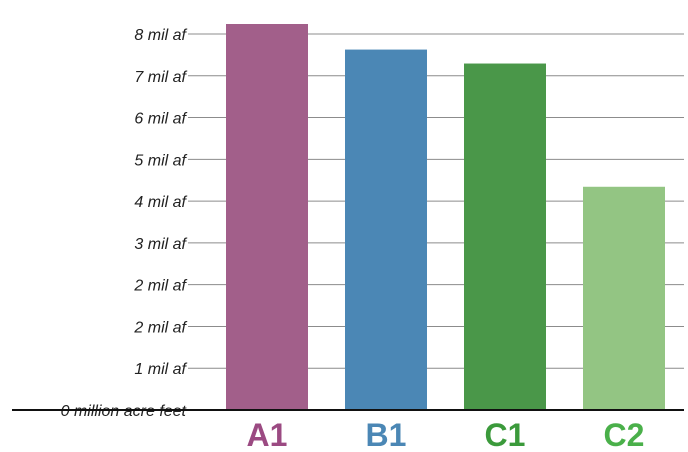 The width and height of the screenshot is (688, 452). What do you see at coordinates (160, 35) in the screenshot?
I see `y-tick-label: 8 mil af` at bounding box center [160, 35].